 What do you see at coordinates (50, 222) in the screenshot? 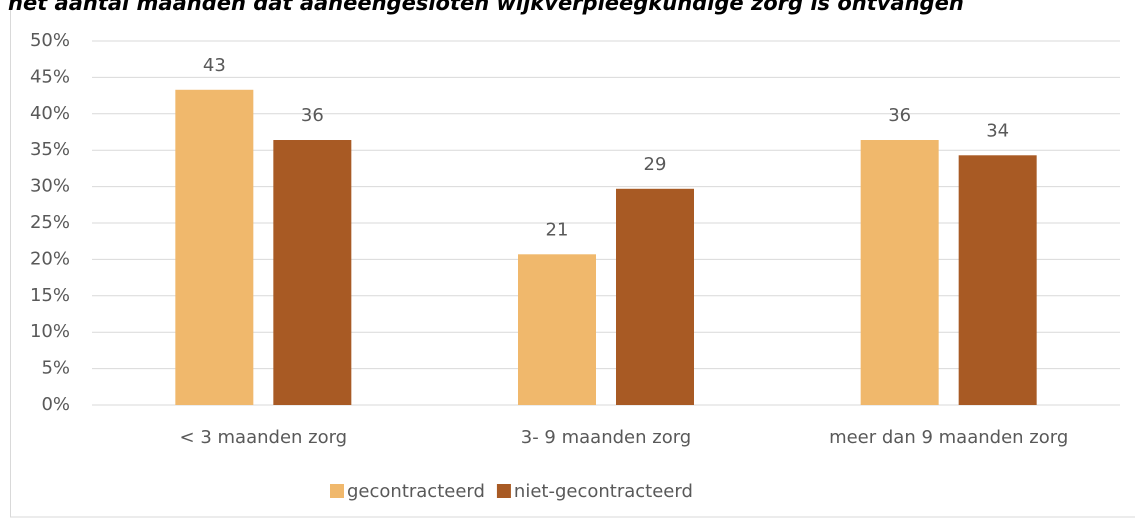
I see `y-tick-label: 25%` at bounding box center [50, 222].